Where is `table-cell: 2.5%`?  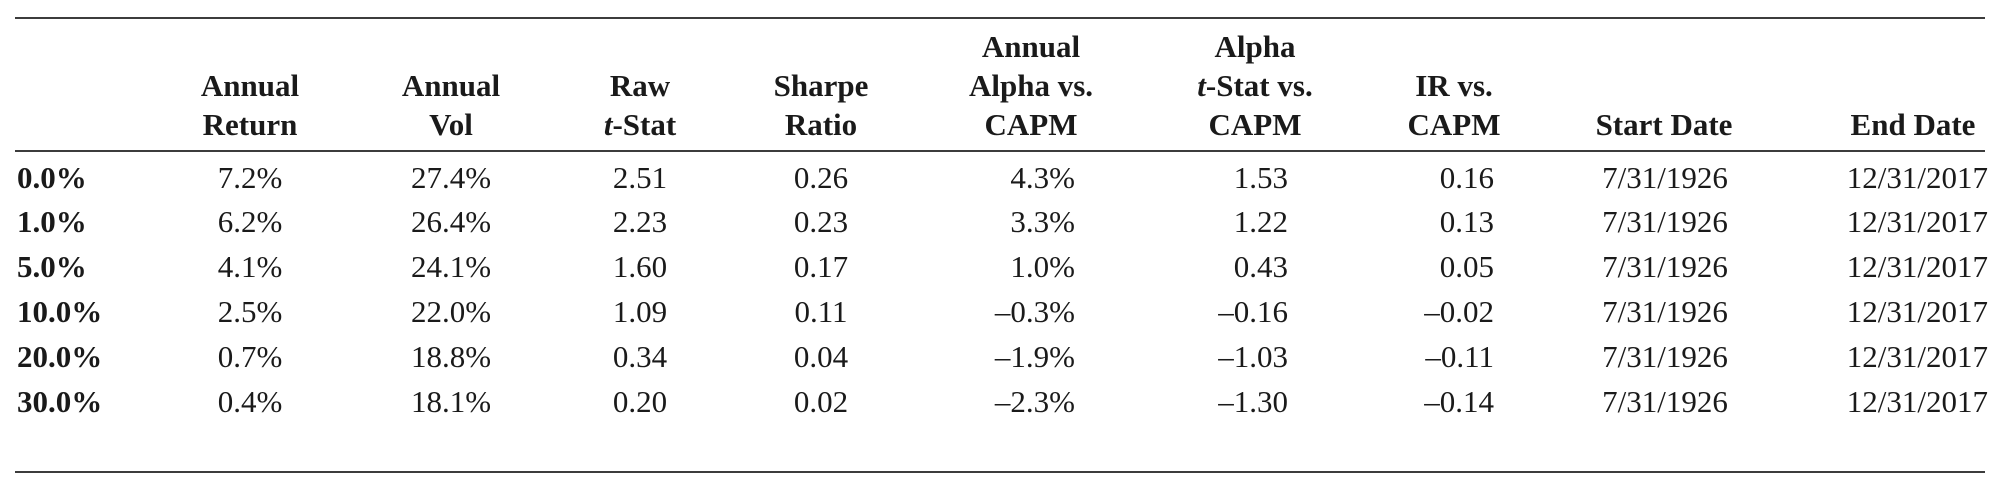 table-cell: 2.5% is located at coordinates (250, 311).